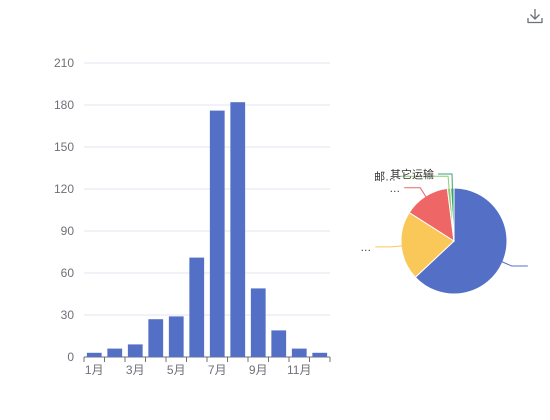  I want to click on bar-7月, so click(217, 233).